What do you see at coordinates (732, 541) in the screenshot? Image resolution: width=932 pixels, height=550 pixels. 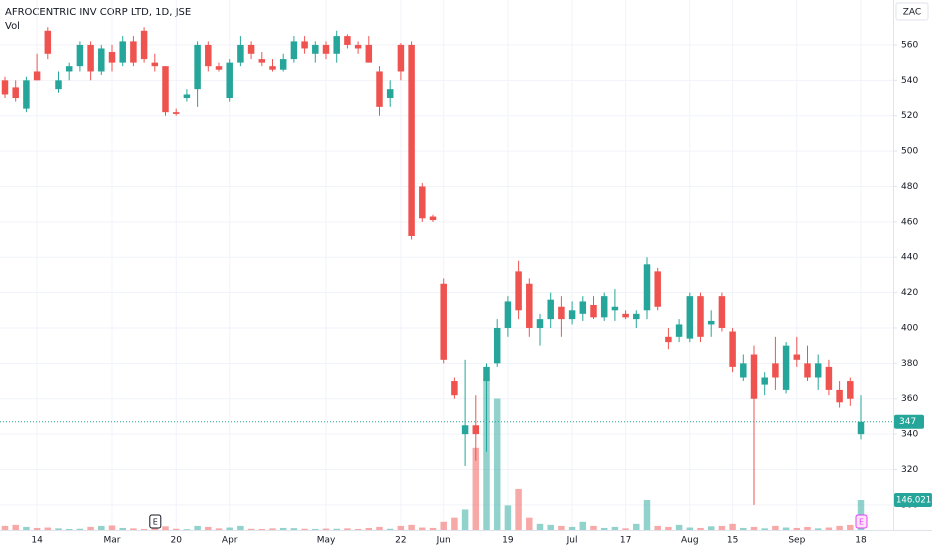 I see `x-tick-label: 15` at bounding box center [732, 541].